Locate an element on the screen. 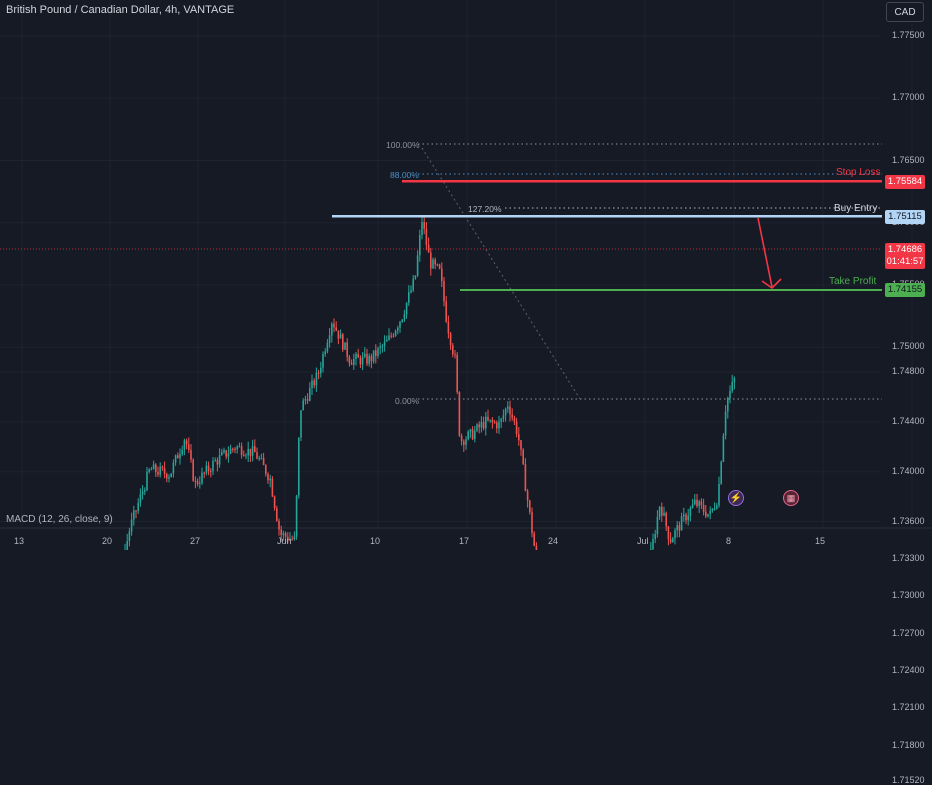 The width and height of the screenshot is (932, 785). current-price-tag: 1.74686 01:41:57 is located at coordinates (905, 256).